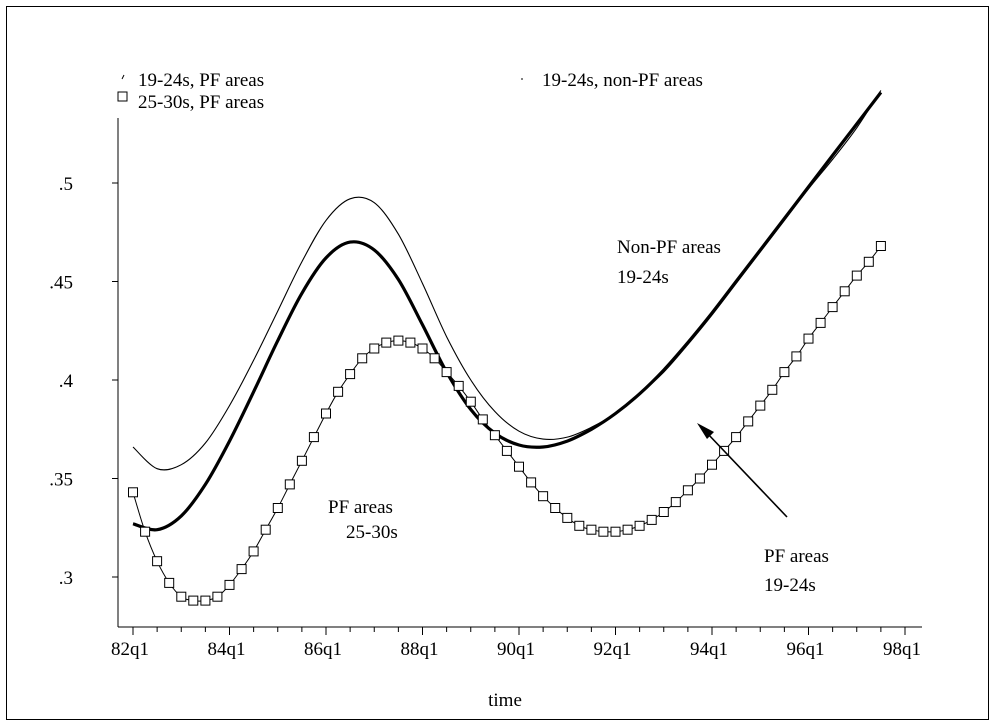 This screenshot has height=726, width=995. What do you see at coordinates (643, 277) in the screenshot?
I see `annotation-nonpf-line2: 19-24s` at bounding box center [643, 277].